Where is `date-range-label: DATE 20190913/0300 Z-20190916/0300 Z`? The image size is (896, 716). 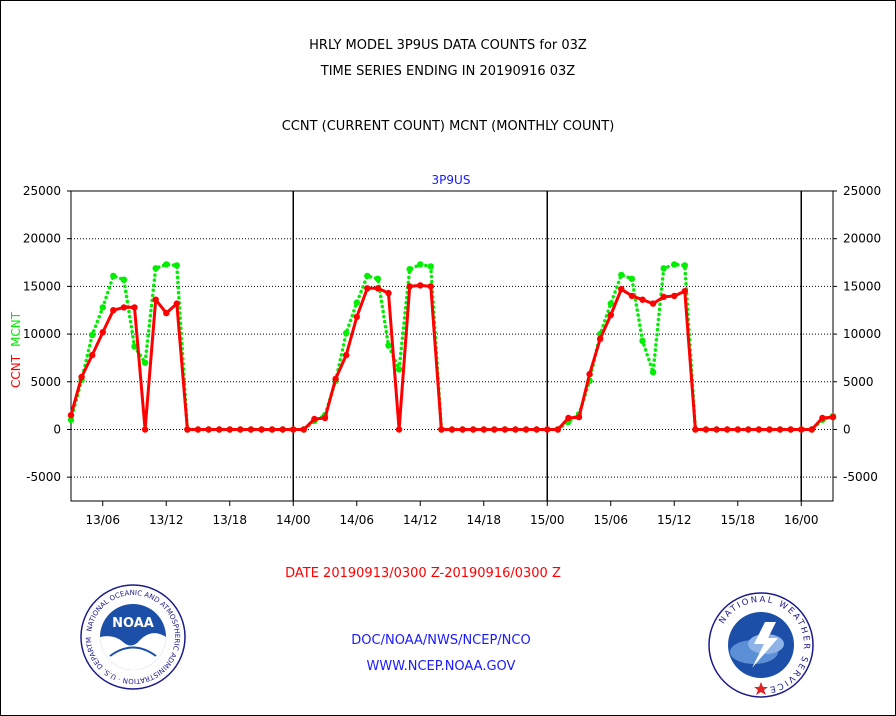
date-range-label: DATE 20190913/0300 Z-20190916/0300 Z is located at coordinates (423, 573).